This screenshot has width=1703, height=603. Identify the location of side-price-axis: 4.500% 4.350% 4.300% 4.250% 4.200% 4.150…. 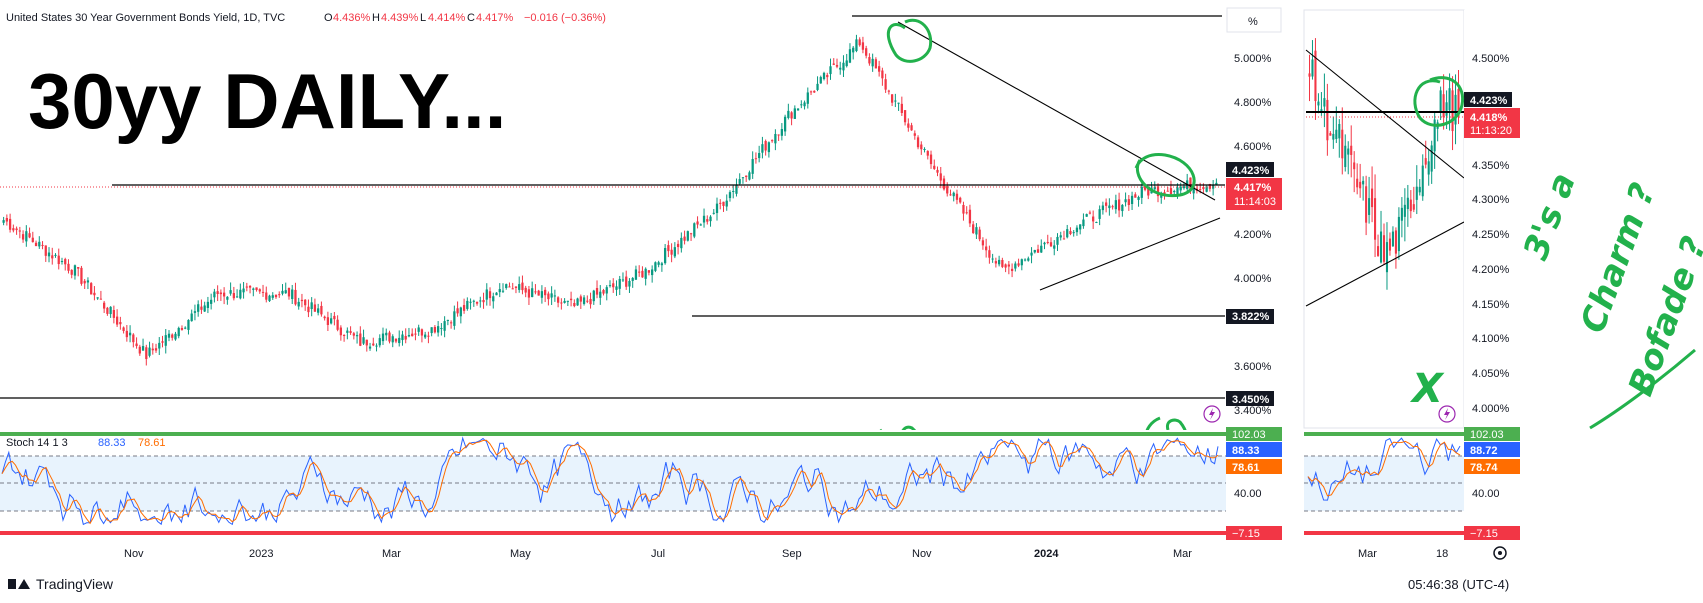
(1479, 219).